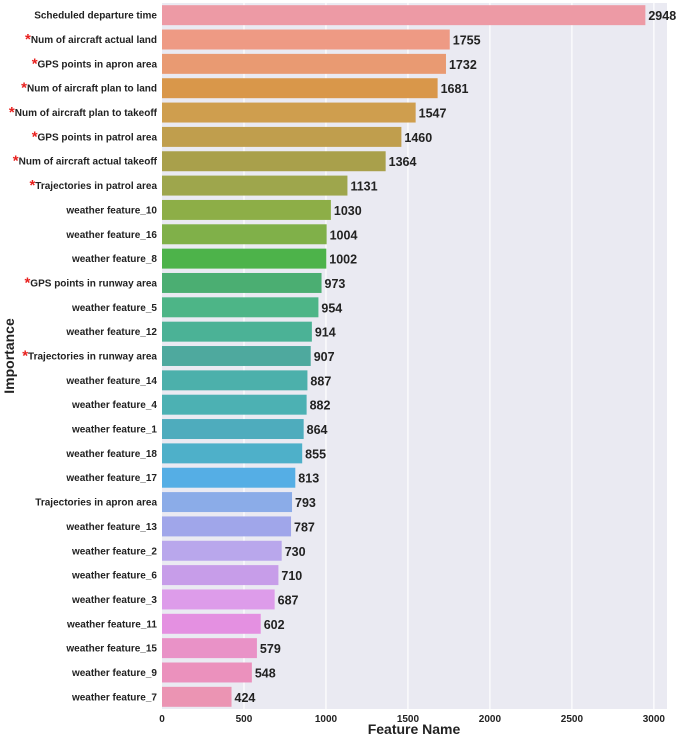 The image size is (676, 740). Describe the element at coordinates (654, 719) in the screenshot. I see `x-tick-label: 3000` at that location.